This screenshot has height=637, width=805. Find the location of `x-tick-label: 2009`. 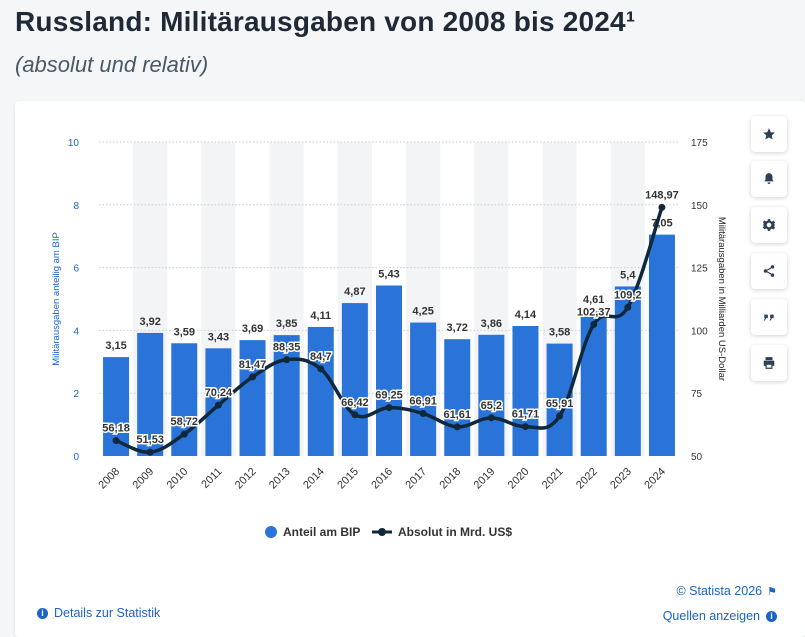

x-tick-label: 2009 is located at coordinates (143, 479).